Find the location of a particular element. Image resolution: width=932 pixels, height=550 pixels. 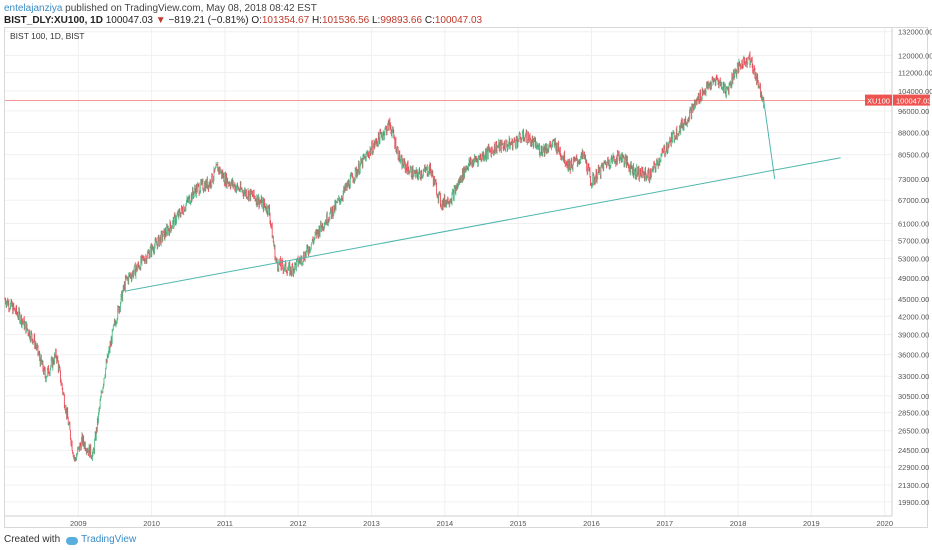

y-tick-label: 53000.00 is located at coordinates (913, 258).